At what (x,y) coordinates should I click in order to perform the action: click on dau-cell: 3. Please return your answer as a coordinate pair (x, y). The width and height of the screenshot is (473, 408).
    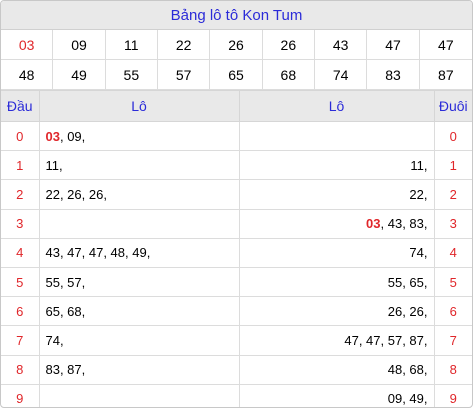
    Looking at the image, I should click on (20, 223).